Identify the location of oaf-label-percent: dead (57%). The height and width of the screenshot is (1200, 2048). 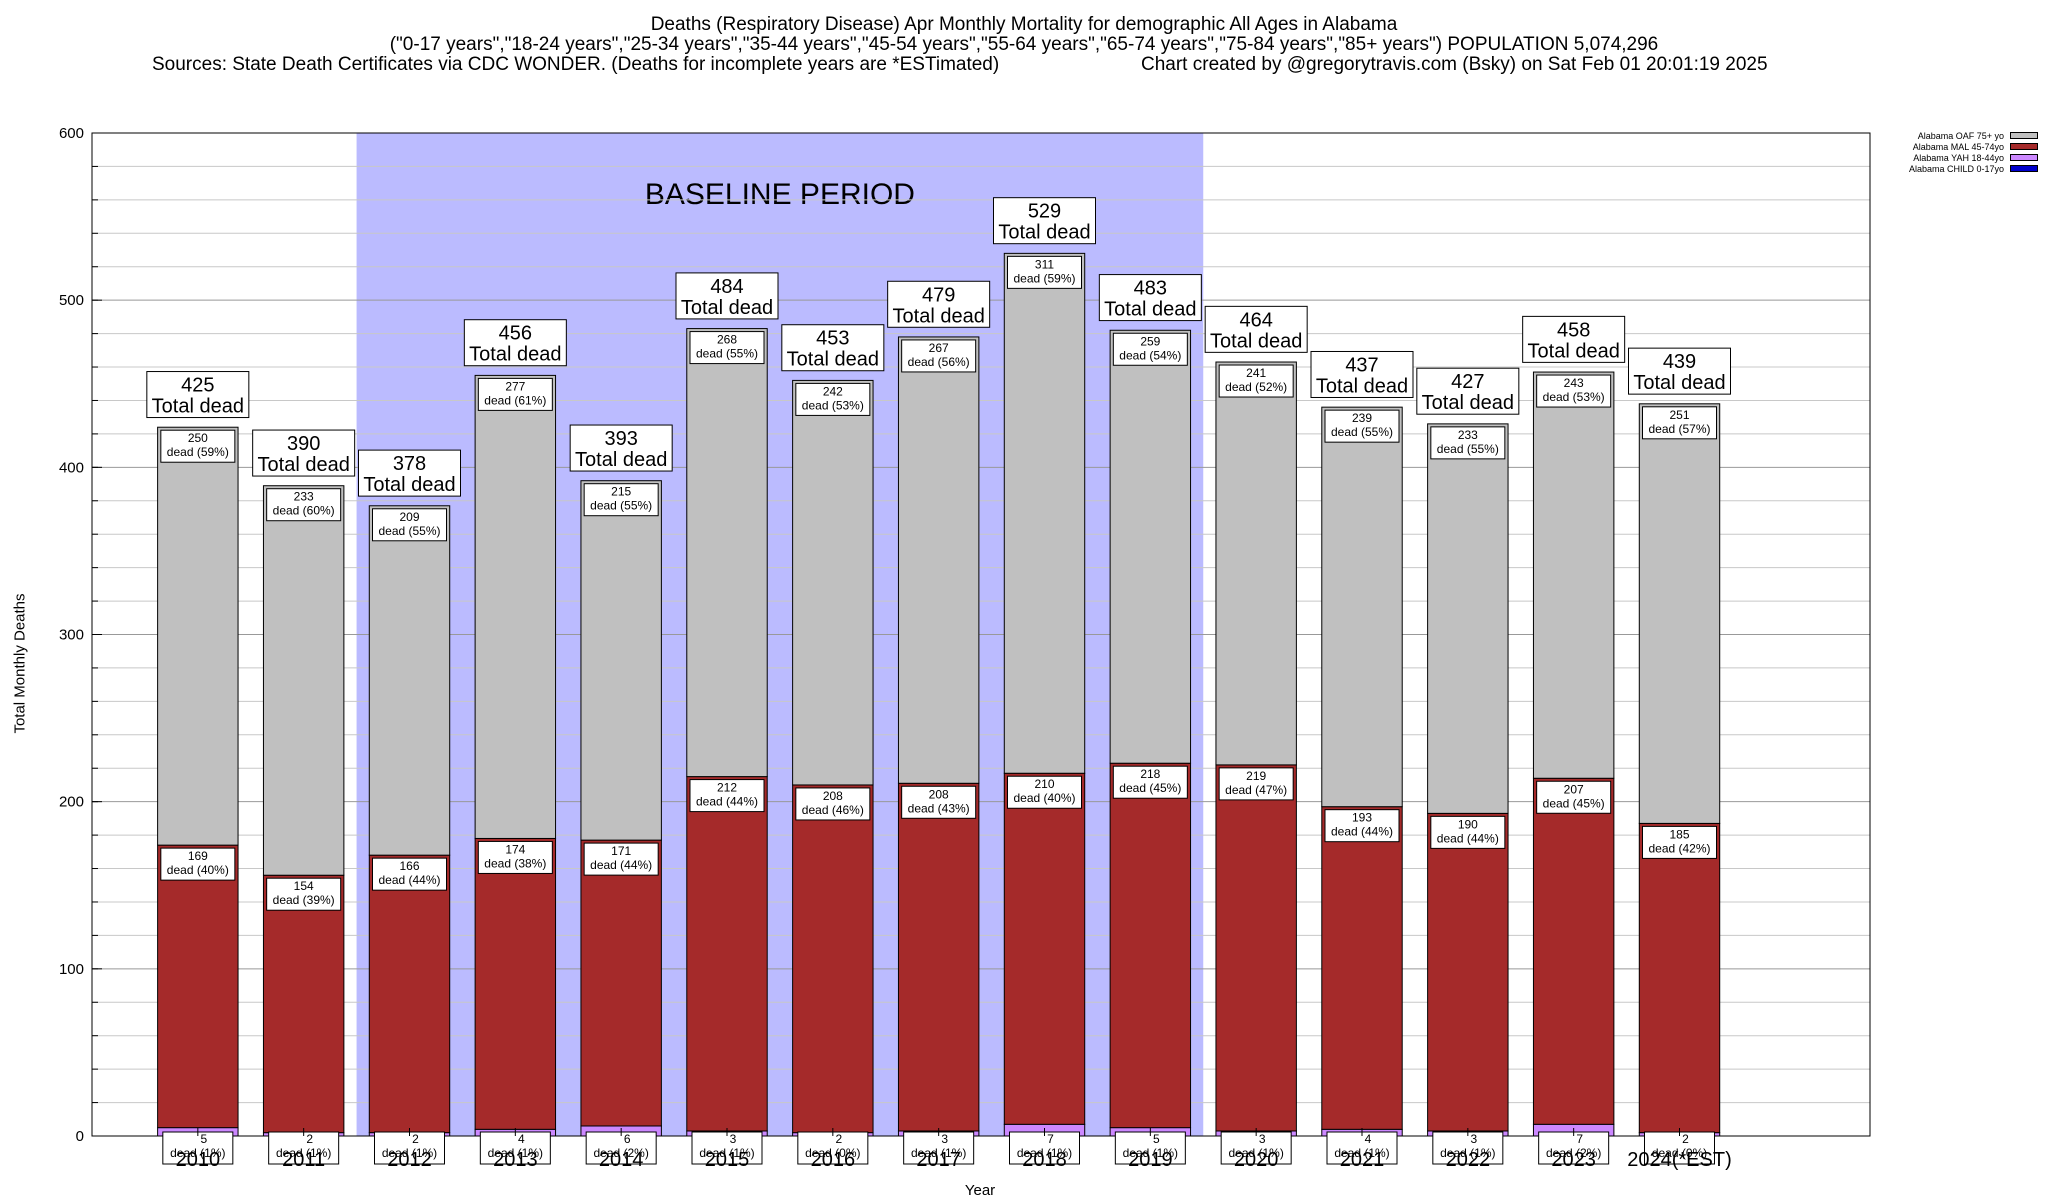
(1679, 429).